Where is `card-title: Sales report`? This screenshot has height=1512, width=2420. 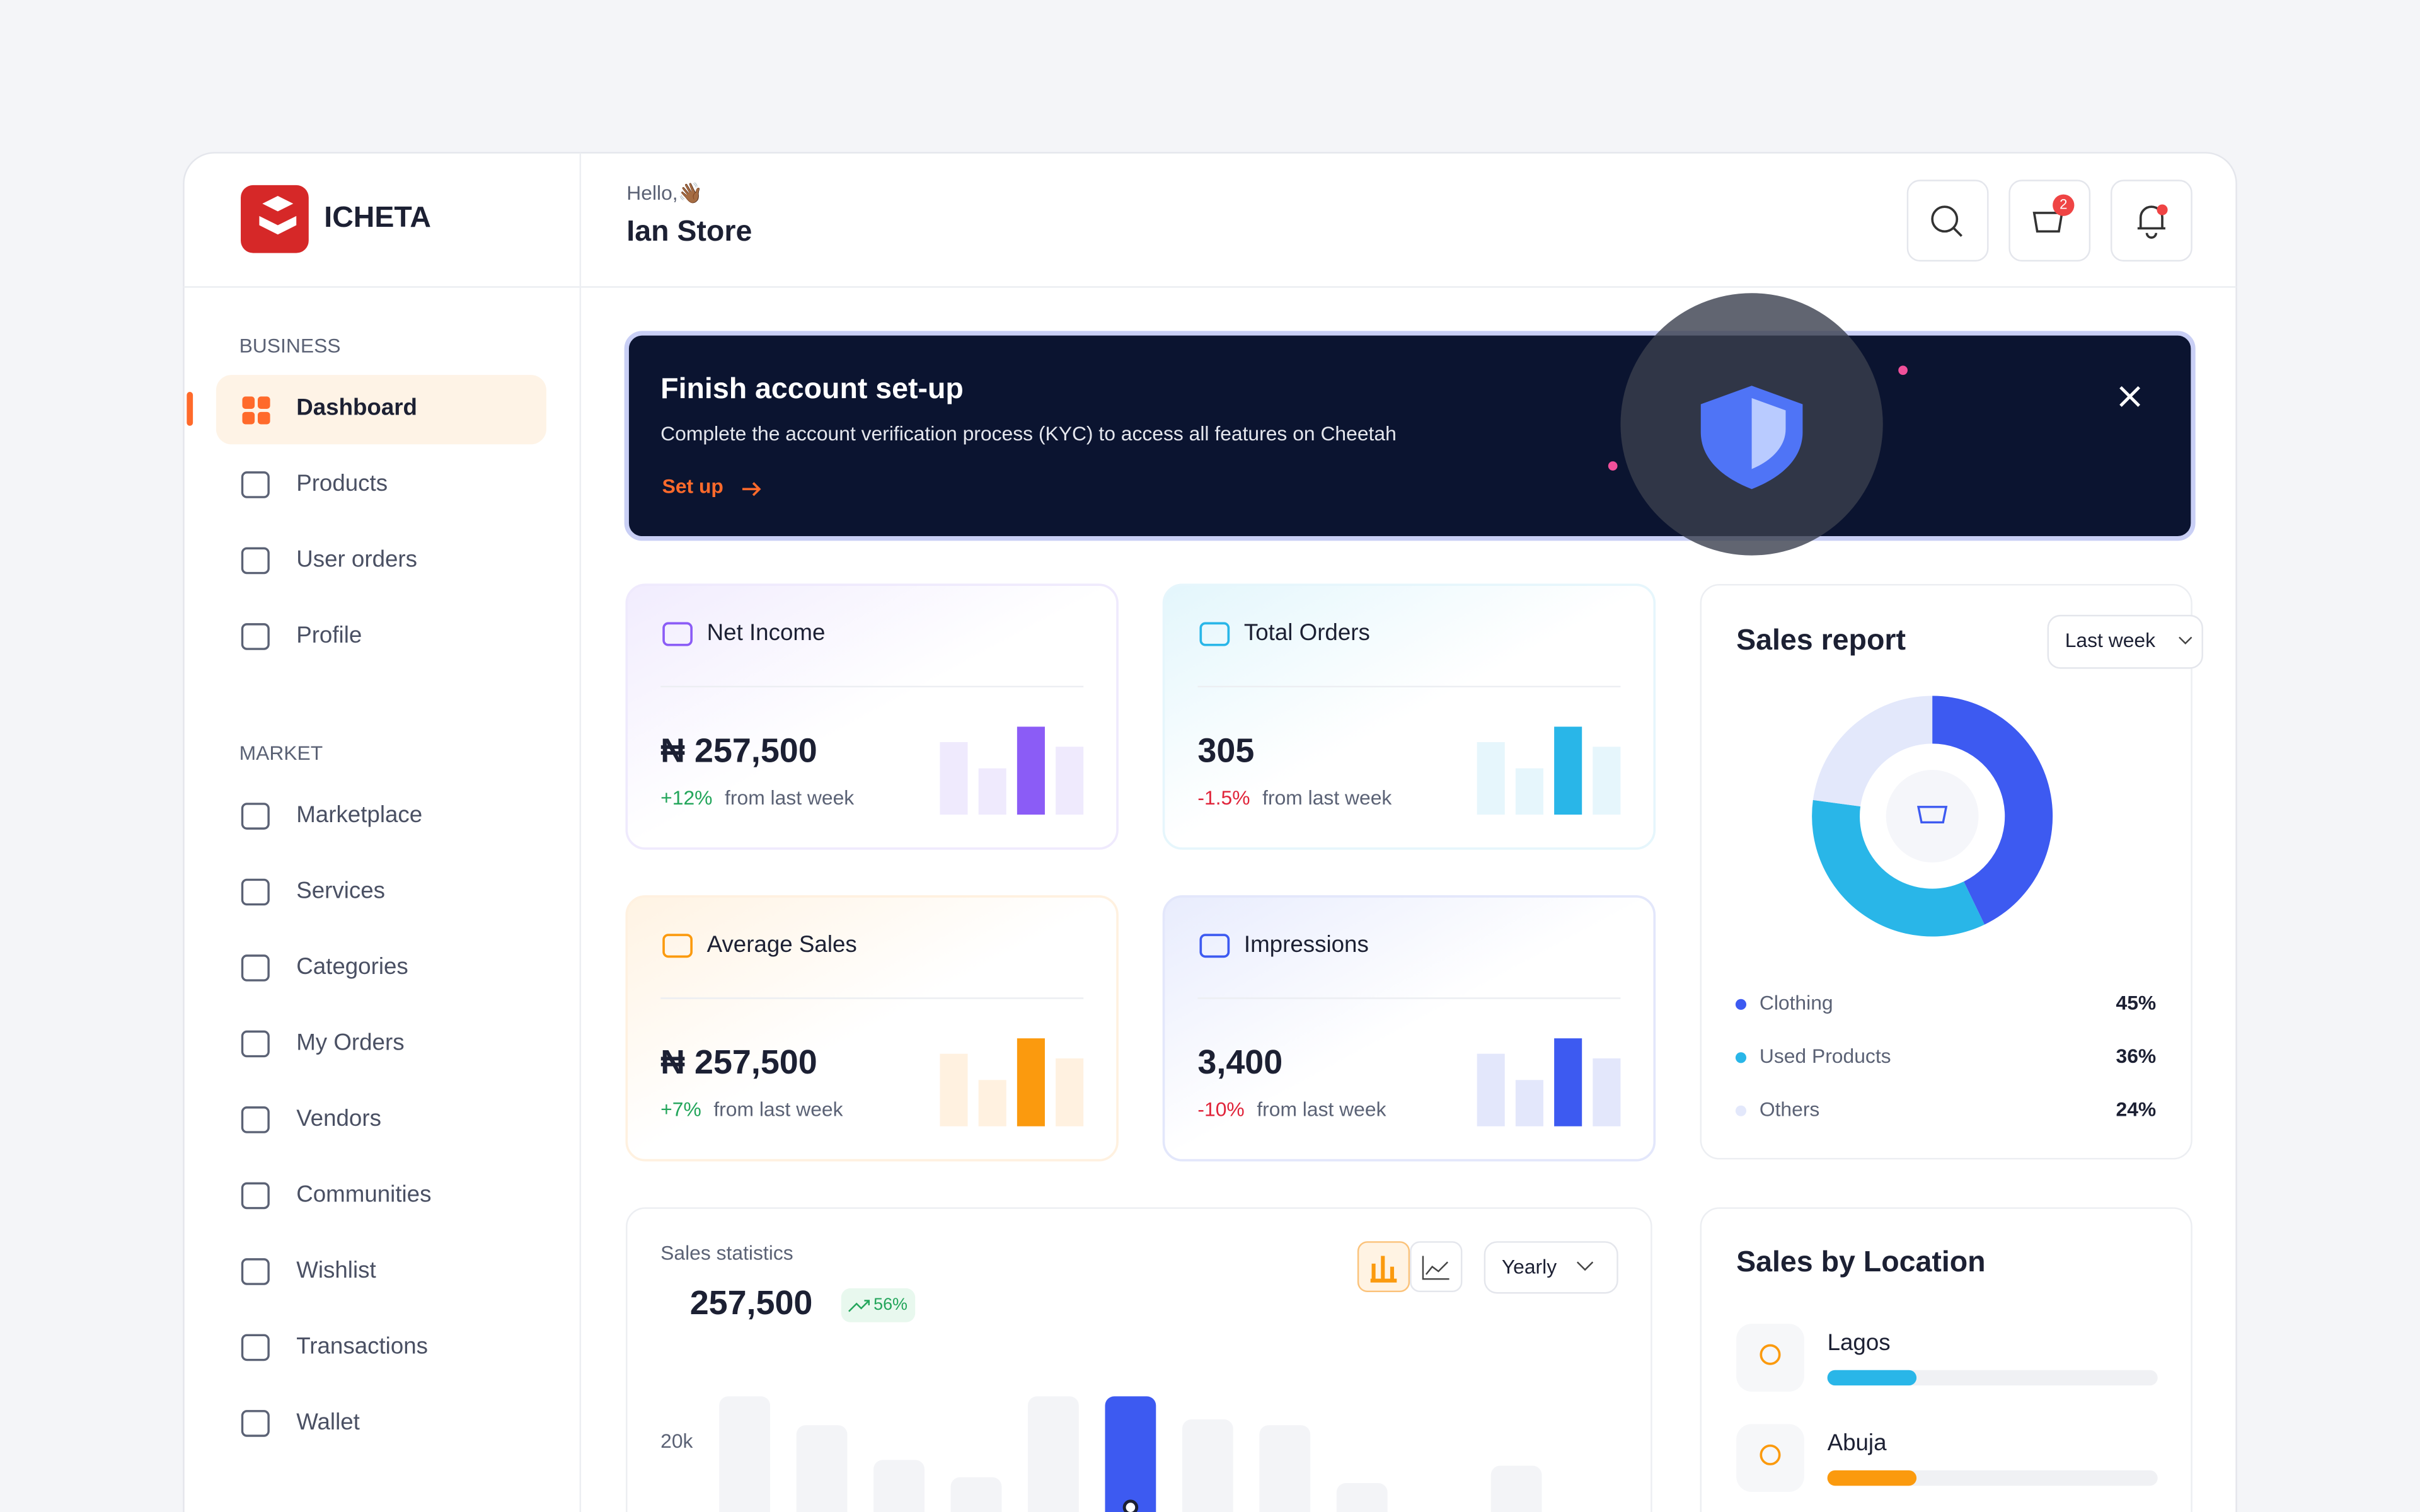 card-title: Sales report is located at coordinates (1821, 639).